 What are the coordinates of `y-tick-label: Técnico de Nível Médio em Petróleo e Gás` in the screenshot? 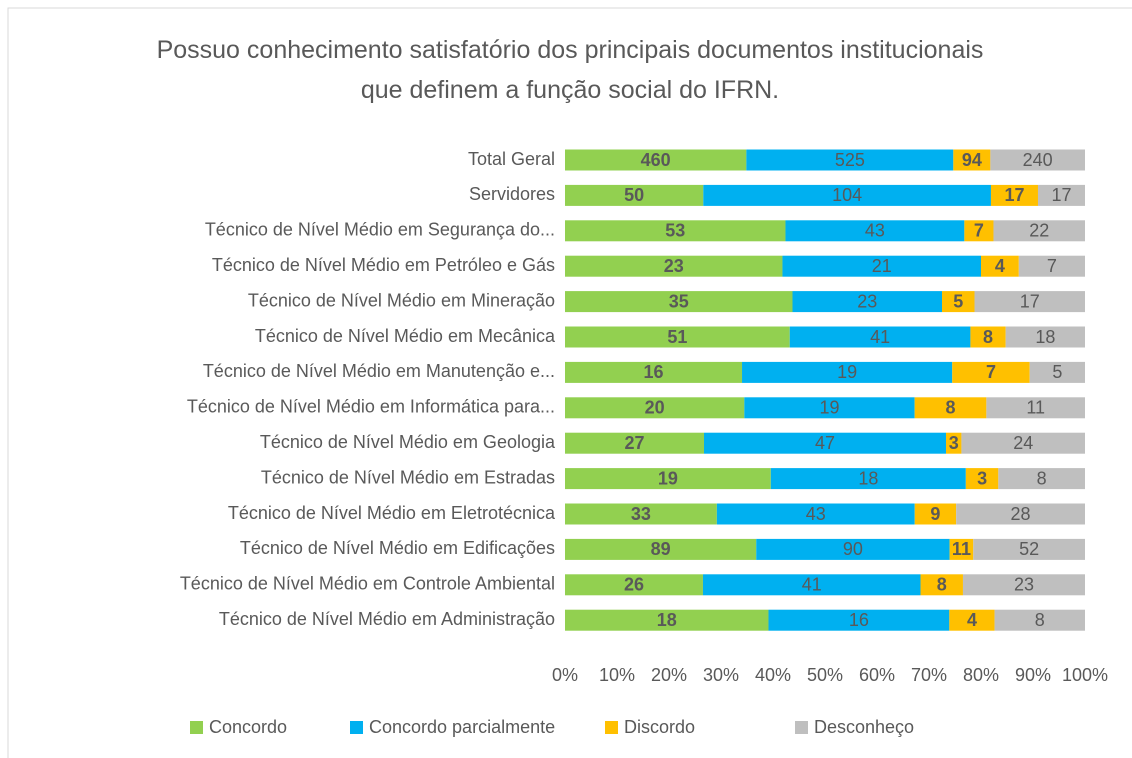 It's located at (383, 265).